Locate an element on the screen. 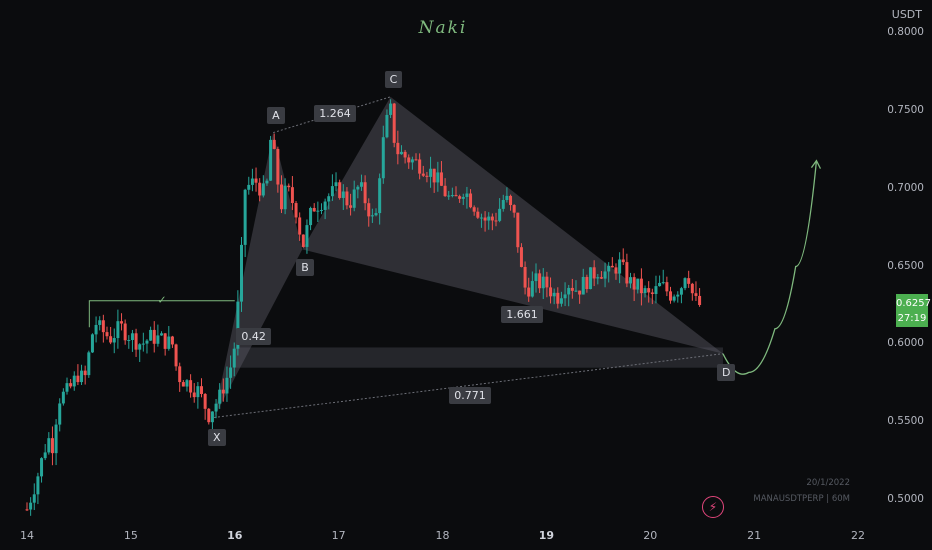 The image size is (932, 550). ratio-line is located at coordinates (468, 385).